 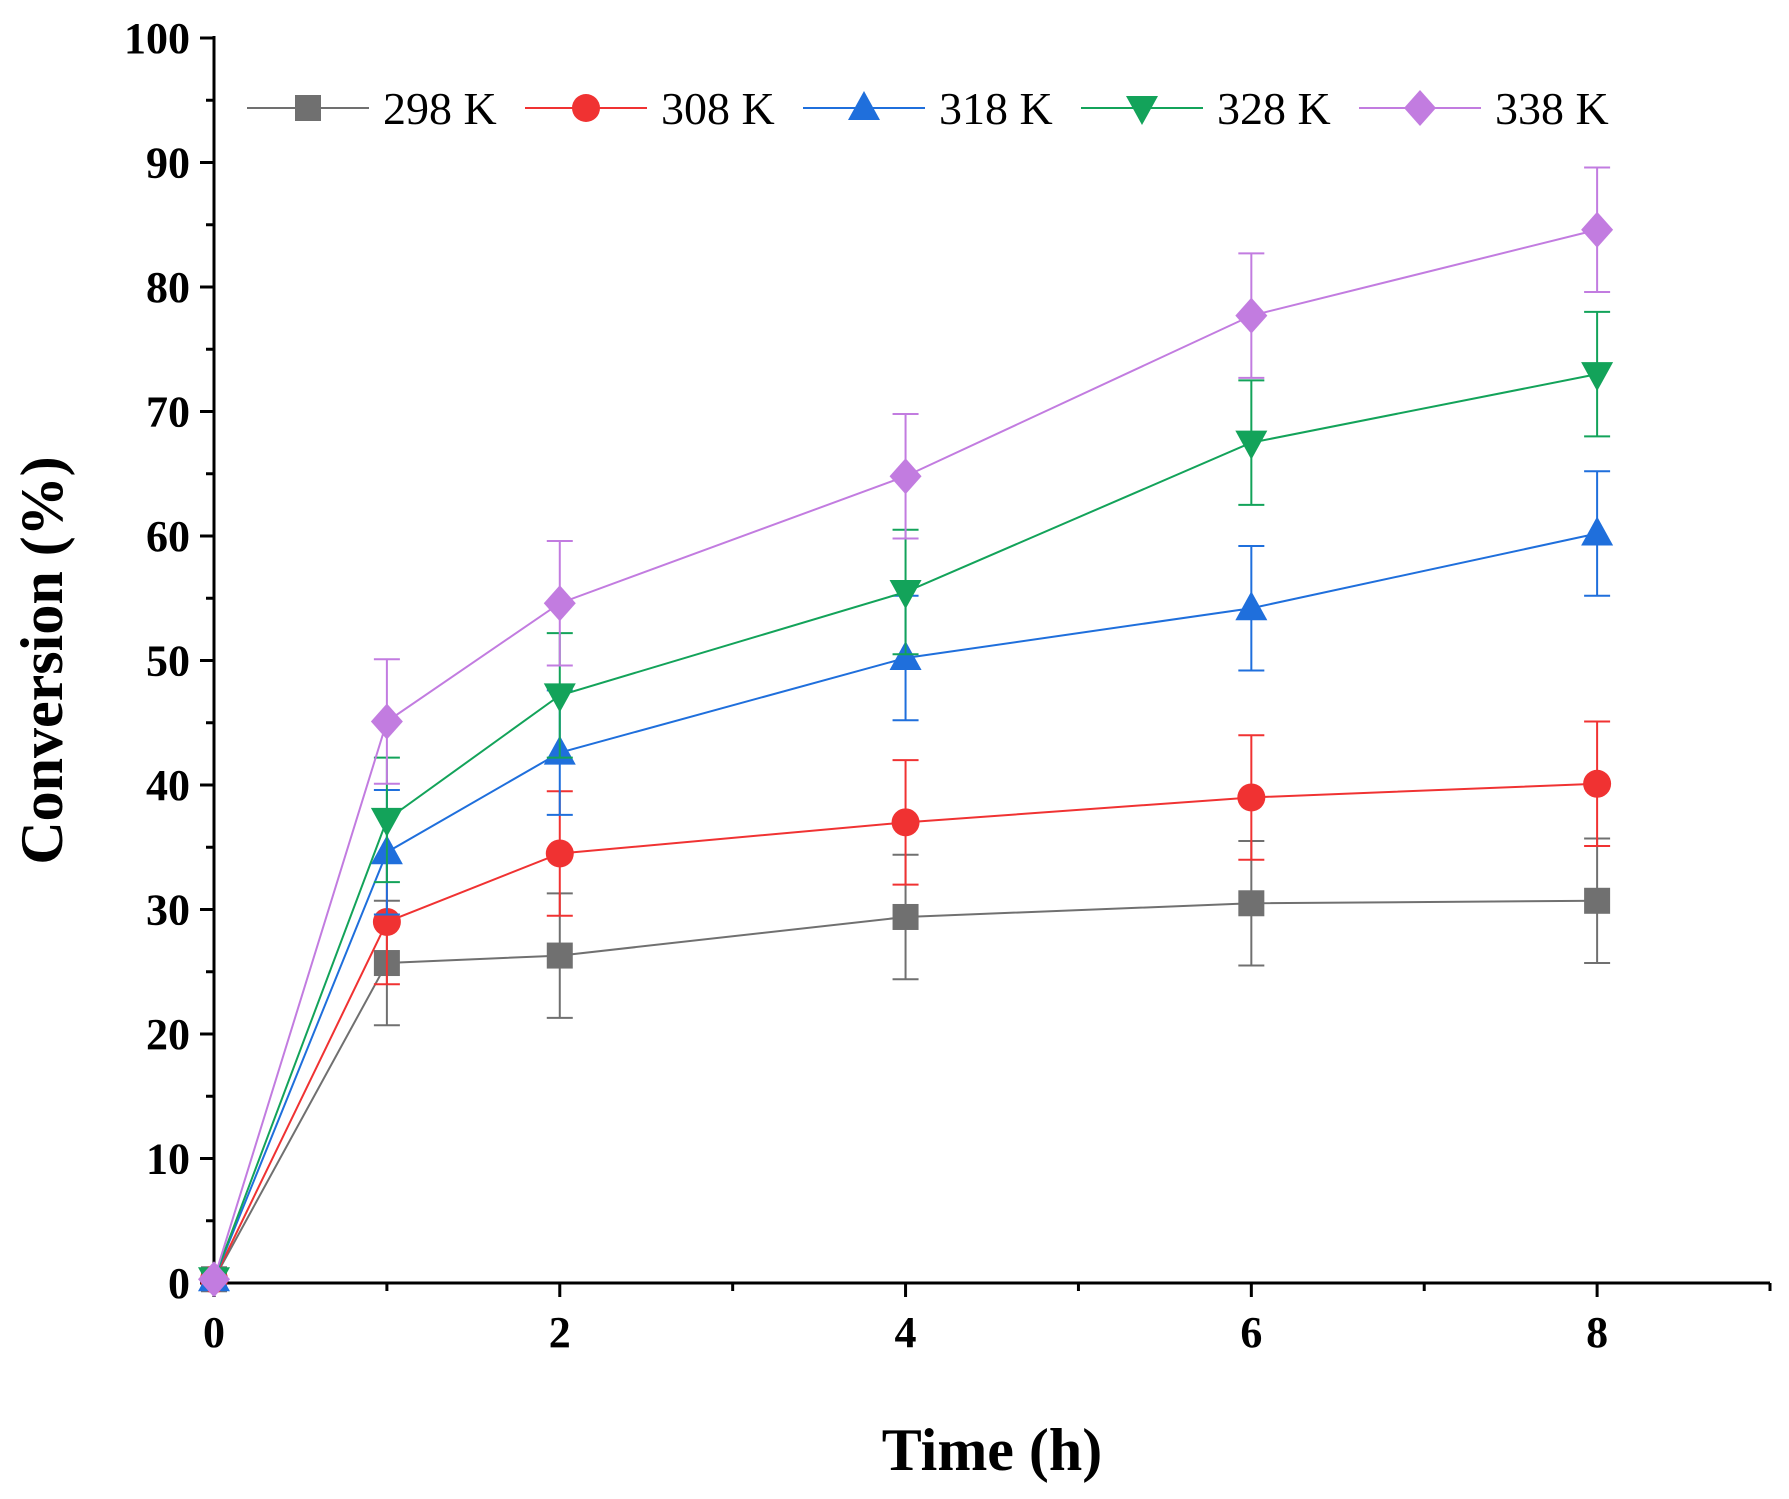 I want to click on x-tick-label-4: 8, so click(x=1597, y=1332).